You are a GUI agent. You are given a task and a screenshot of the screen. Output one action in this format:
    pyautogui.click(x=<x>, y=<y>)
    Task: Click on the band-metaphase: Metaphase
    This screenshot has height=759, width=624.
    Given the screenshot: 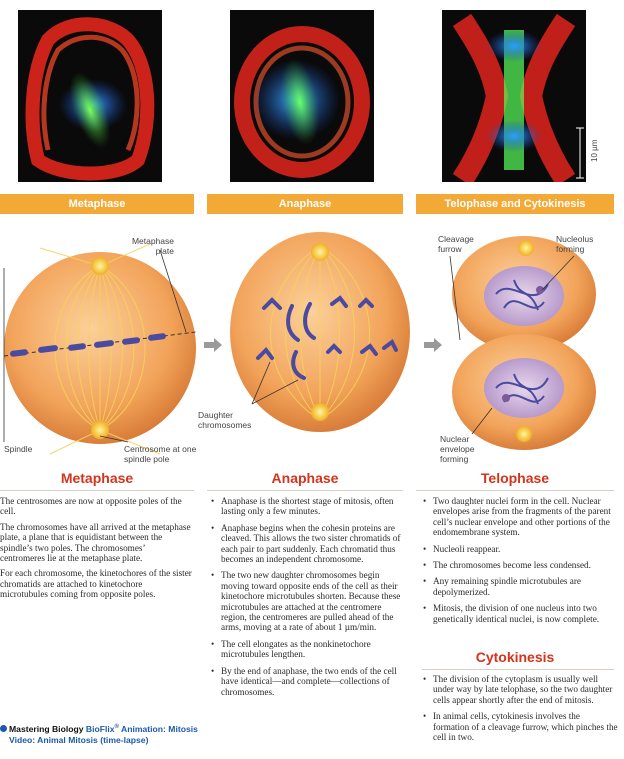 What is the action you would take?
    pyautogui.click(x=97, y=204)
    